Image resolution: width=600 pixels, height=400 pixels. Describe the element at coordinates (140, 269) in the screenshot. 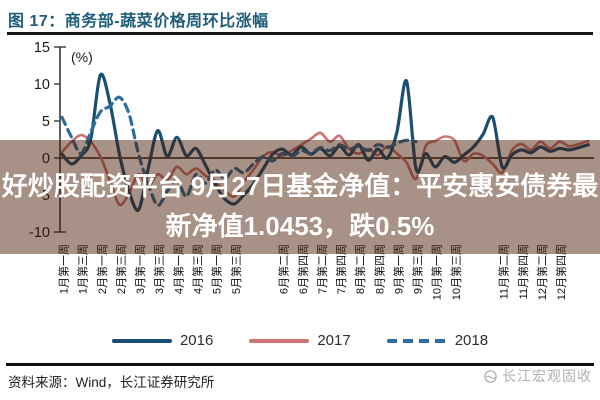

I see `svg-text: 3月第一周` at that location.